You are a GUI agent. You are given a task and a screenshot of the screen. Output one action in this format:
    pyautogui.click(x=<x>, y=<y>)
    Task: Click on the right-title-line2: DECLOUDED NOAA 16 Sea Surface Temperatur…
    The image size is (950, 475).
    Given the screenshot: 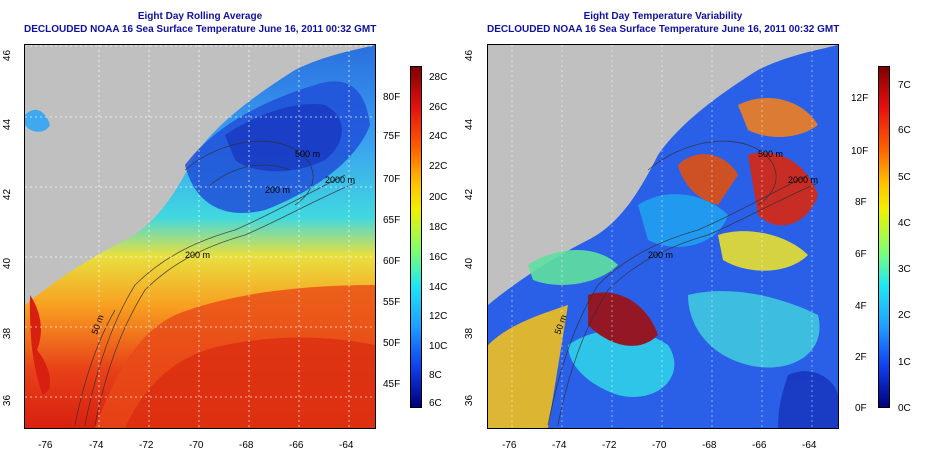 What is the action you would take?
    pyautogui.click(x=663, y=29)
    